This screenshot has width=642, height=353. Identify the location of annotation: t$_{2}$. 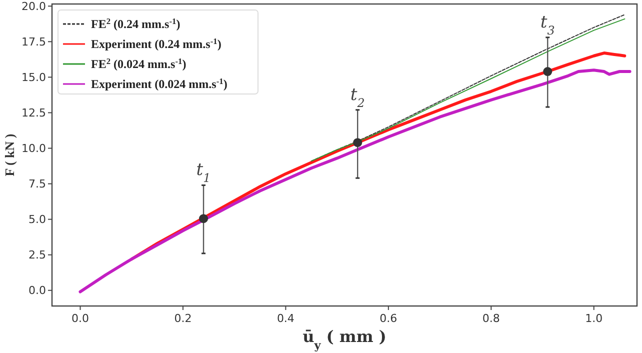
(357, 97).